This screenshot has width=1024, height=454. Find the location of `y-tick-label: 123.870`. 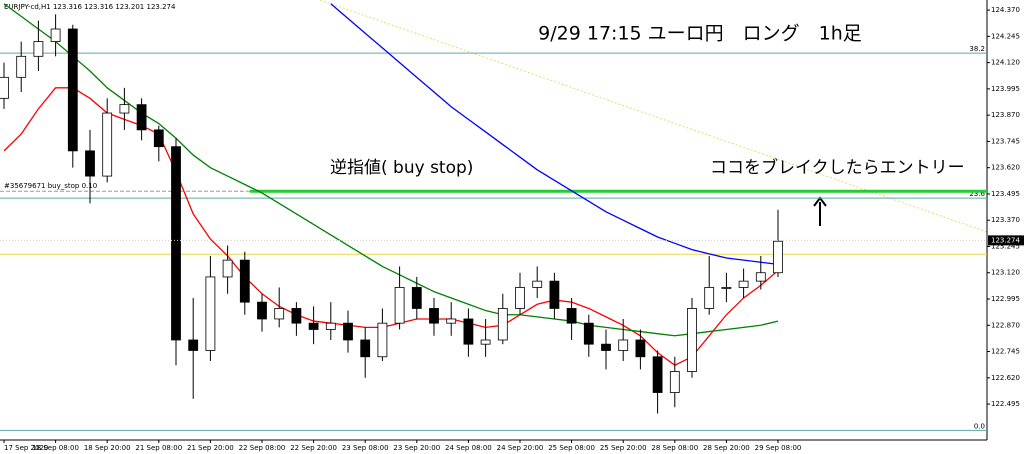

y-tick-label: 123.870 is located at coordinates (1005, 115).